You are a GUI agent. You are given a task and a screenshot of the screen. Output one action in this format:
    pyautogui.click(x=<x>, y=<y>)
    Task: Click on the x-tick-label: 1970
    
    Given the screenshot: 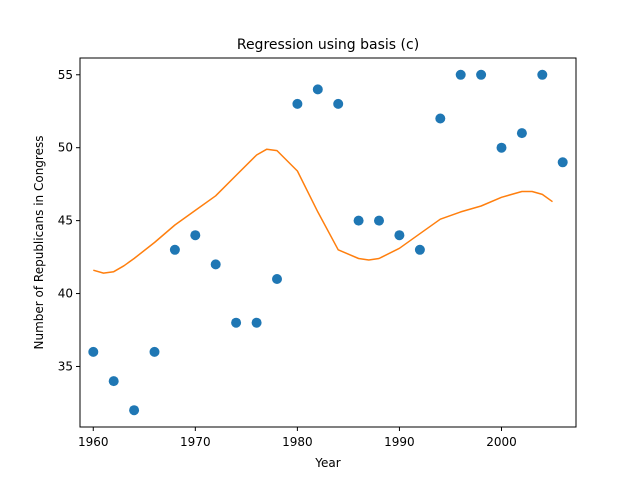 What is the action you would take?
    pyautogui.click(x=195, y=442)
    